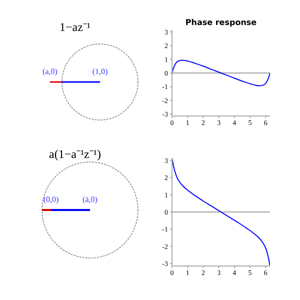  I want to click on text: (a,0), so click(50, 71).